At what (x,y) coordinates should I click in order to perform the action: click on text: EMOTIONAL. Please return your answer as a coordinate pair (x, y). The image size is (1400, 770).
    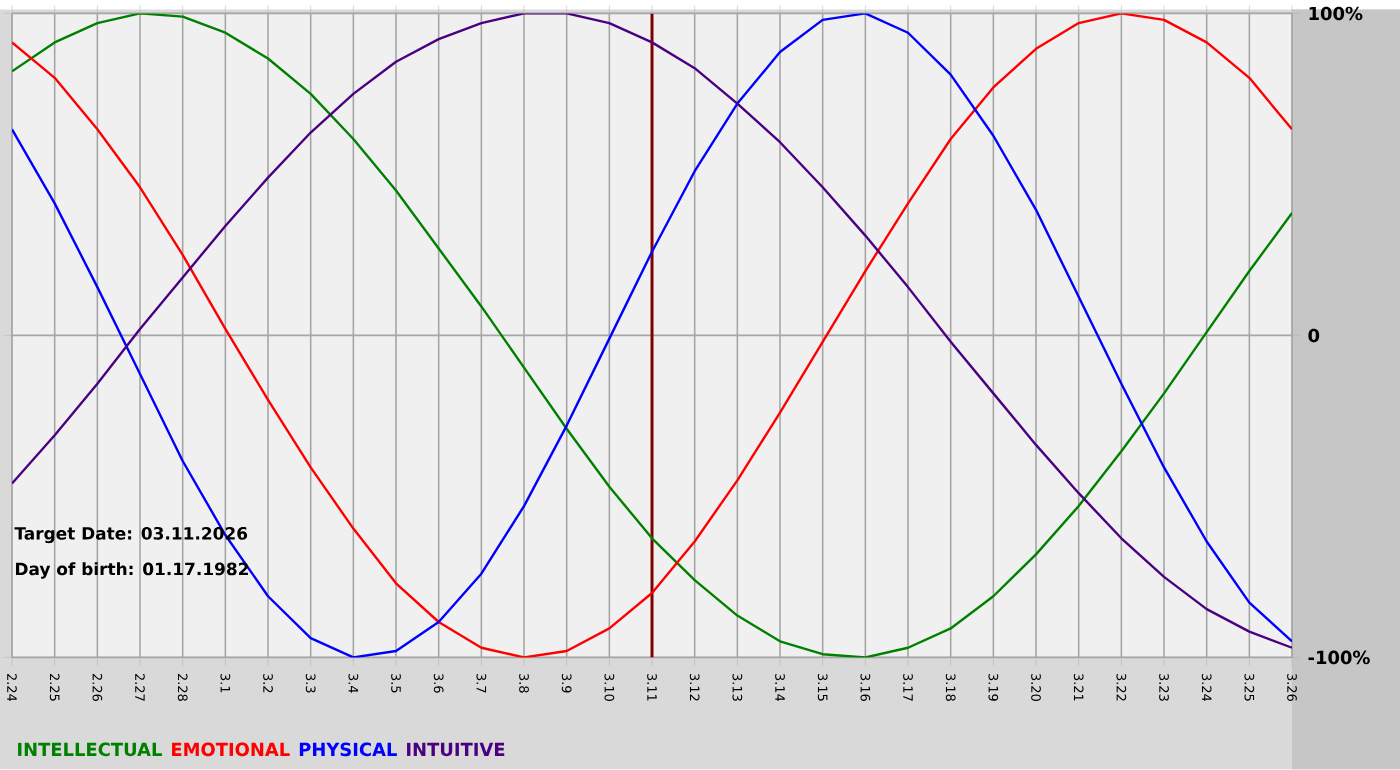
    Looking at the image, I should click on (231, 749).